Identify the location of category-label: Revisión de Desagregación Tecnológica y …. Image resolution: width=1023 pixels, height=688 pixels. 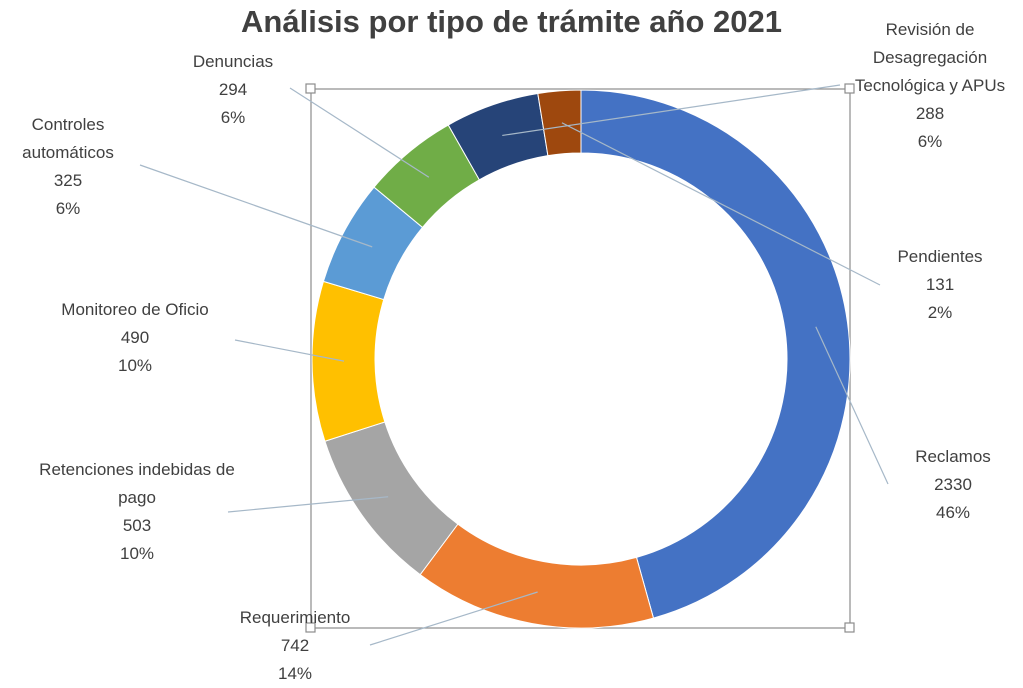
(930, 57).